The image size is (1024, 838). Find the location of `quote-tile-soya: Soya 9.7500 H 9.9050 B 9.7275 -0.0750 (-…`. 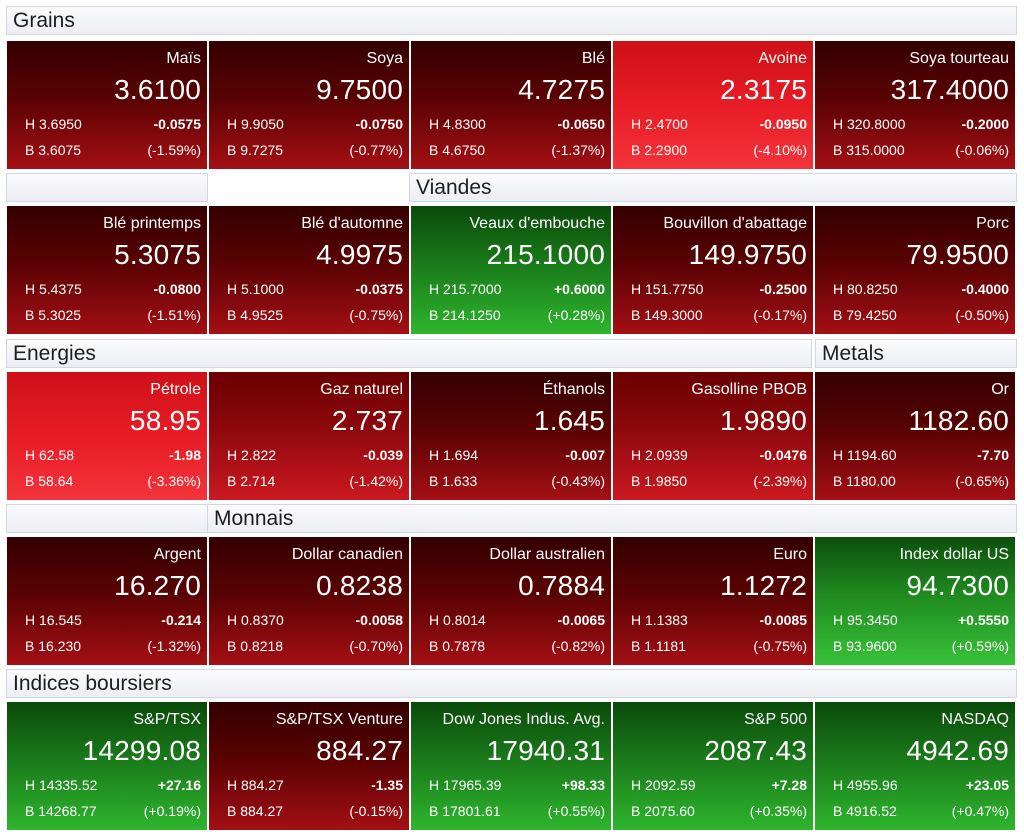

quote-tile-soya: Soya 9.7500 H 9.9050 B 9.7275 -0.0750 (-… is located at coordinates (309, 105).